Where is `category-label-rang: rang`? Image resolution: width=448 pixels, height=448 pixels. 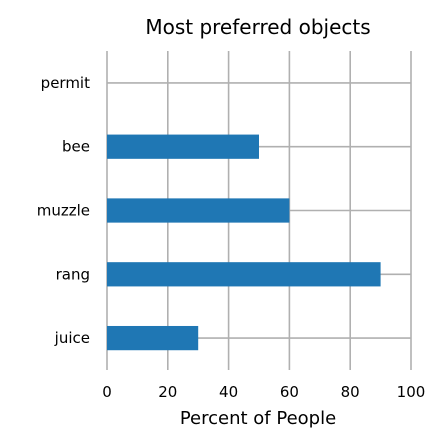
category-label-rang: rang is located at coordinates (73, 274).